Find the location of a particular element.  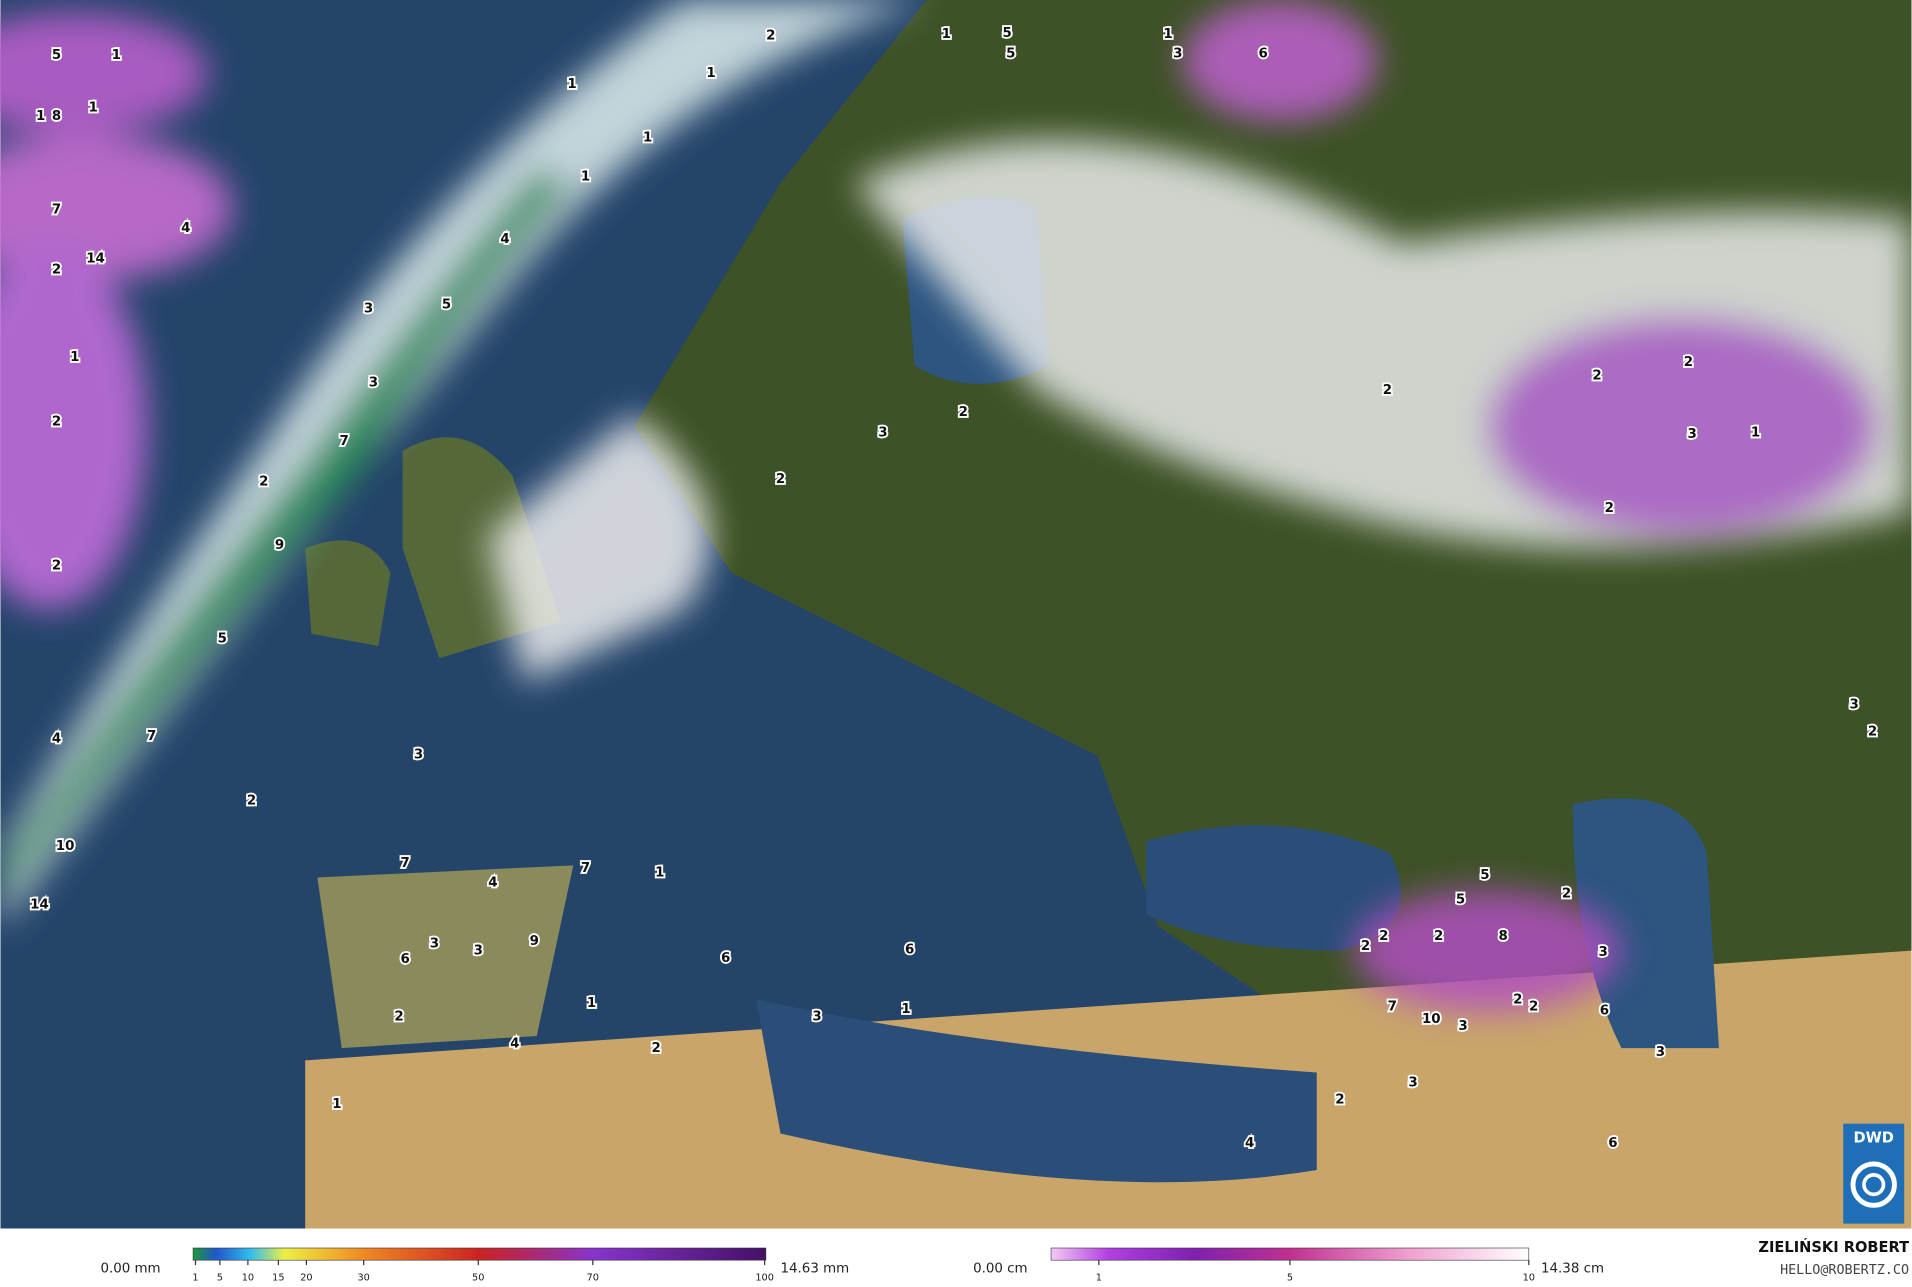

snow-tick-label: 1 is located at coordinates (1099, 1277).